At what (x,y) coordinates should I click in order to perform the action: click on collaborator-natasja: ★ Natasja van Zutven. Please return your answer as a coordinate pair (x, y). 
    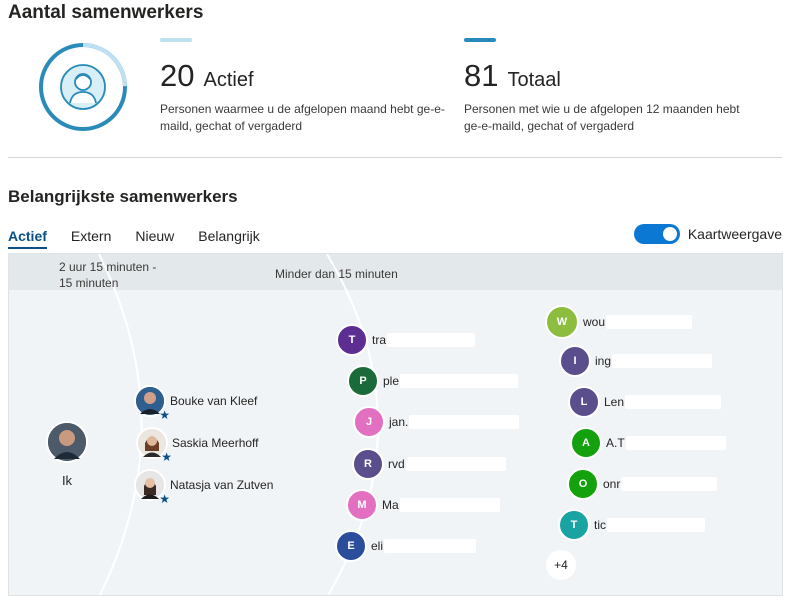
    Looking at the image, I should click on (204, 487).